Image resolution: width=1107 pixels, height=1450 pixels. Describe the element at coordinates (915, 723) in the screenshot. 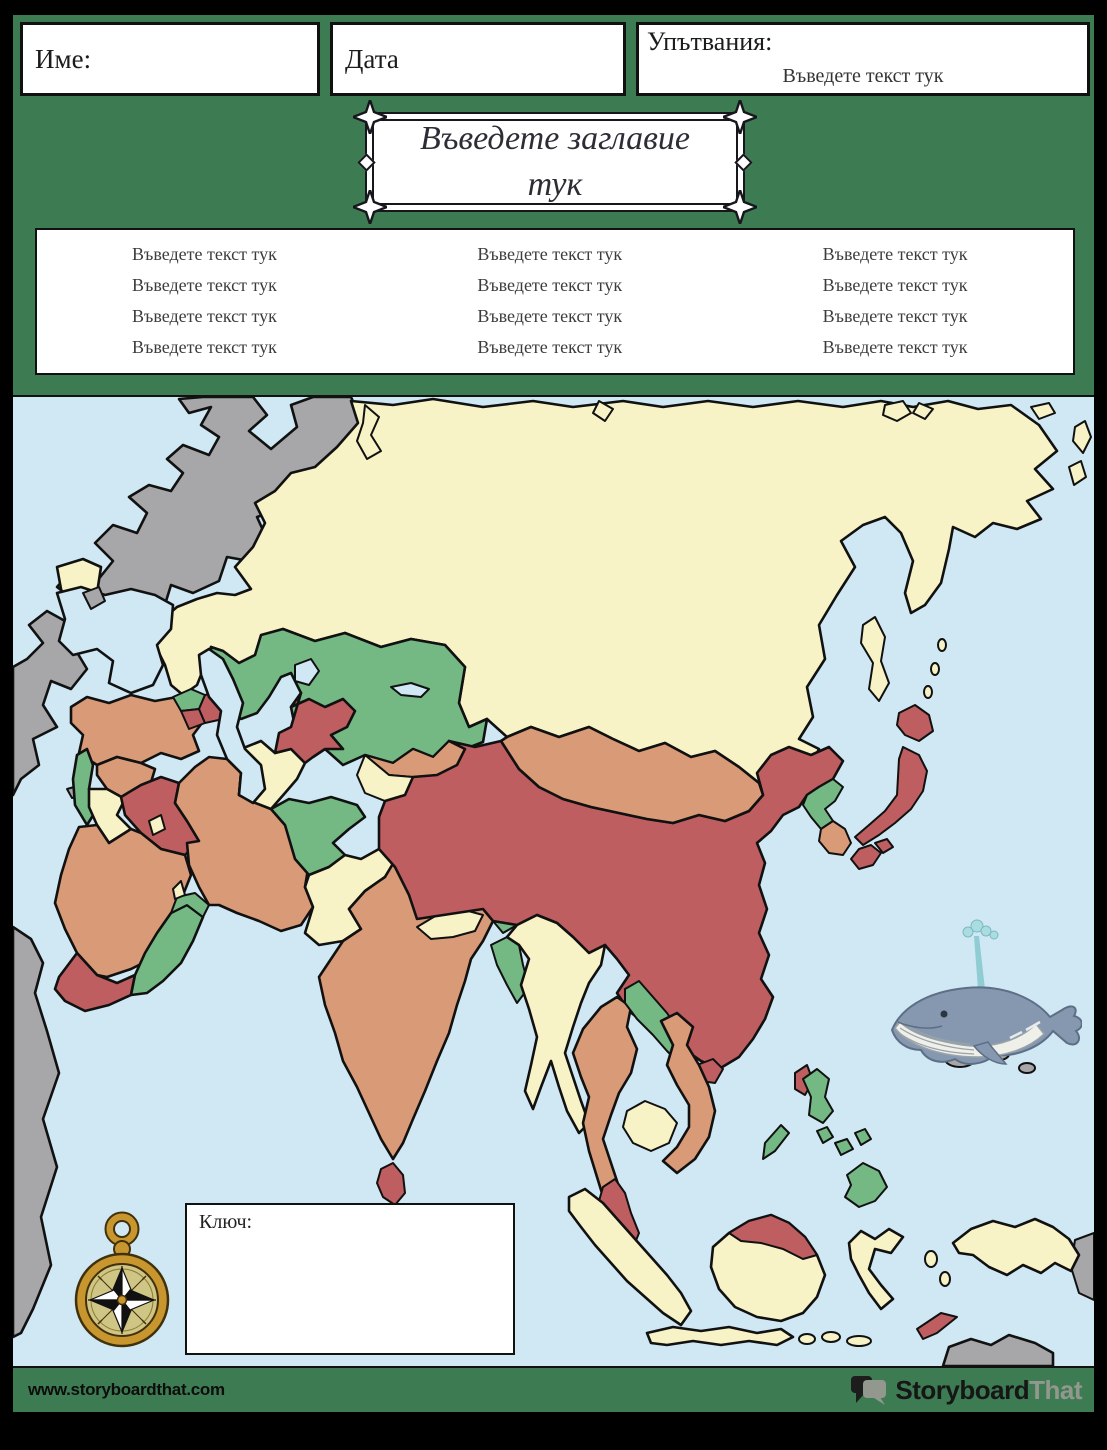

I see `japan-hokkaido` at that location.